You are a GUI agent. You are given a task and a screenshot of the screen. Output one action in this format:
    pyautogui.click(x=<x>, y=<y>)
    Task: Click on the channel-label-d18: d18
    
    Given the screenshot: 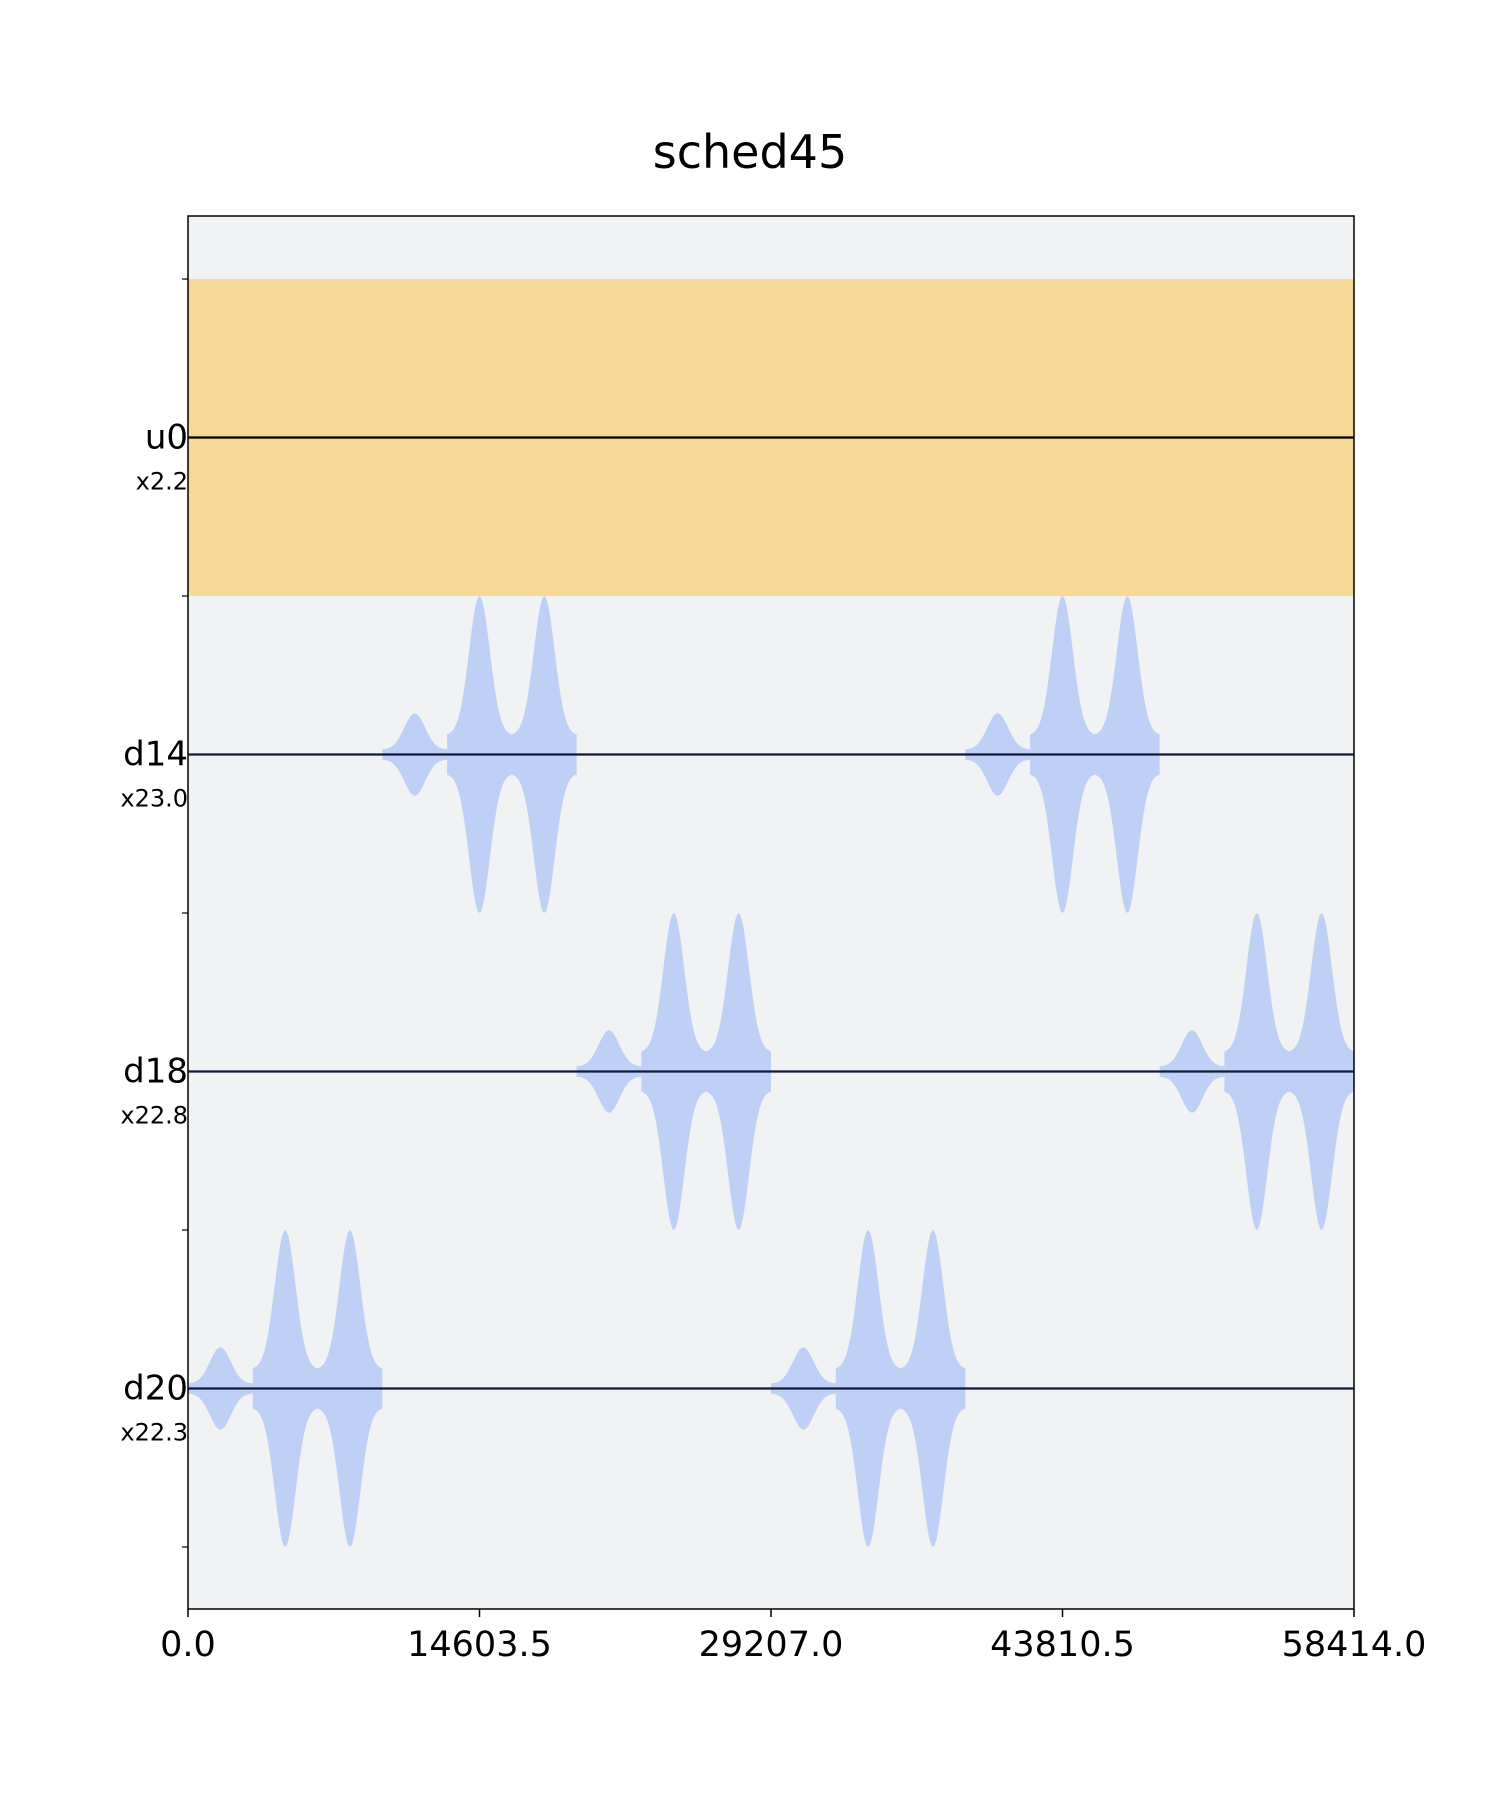 What is the action you would take?
    pyautogui.click(x=155, y=1072)
    